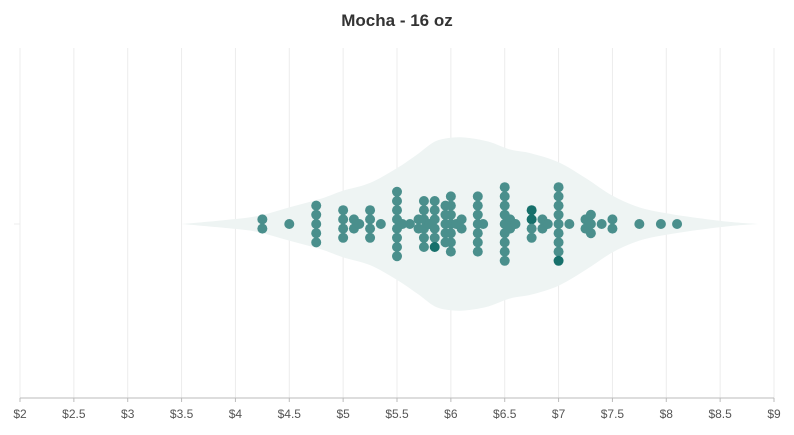 The image size is (794, 435). Describe the element at coordinates (343, 414) in the screenshot. I see `x-tick-label: $5` at that location.